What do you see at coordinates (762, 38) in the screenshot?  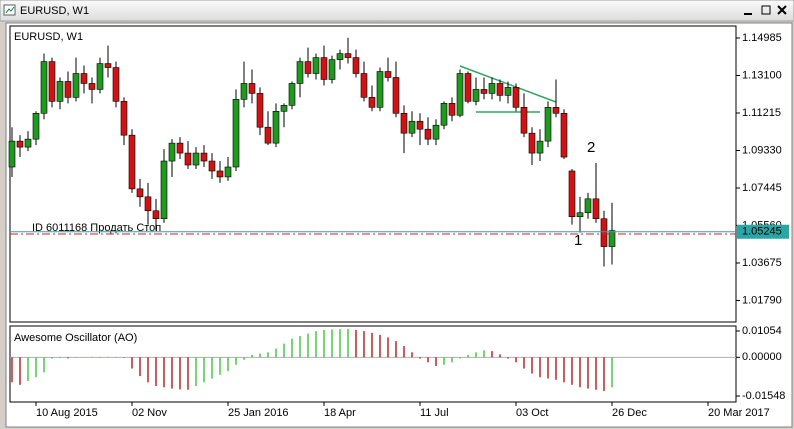 I see `y-tick-label: 1.14985` at bounding box center [762, 38].